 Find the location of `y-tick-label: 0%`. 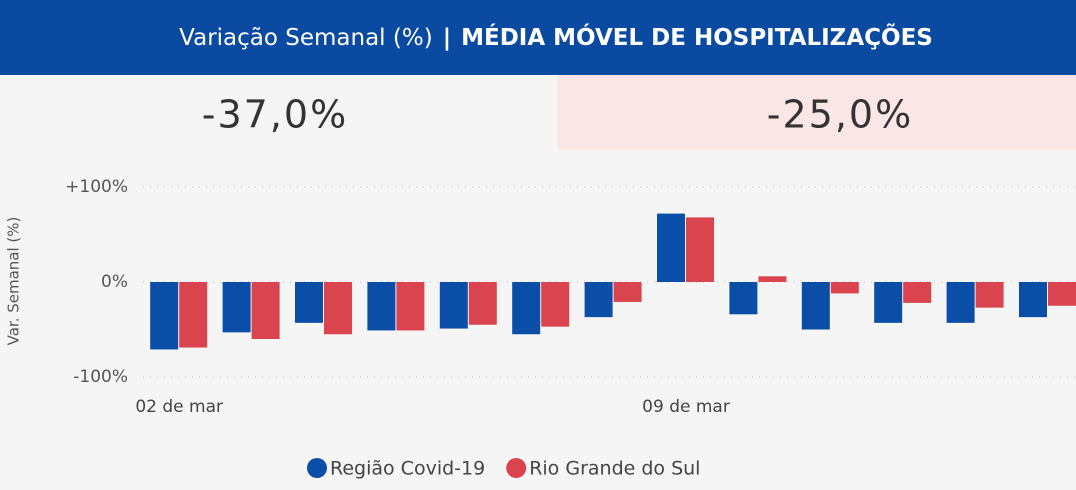

y-tick-label: 0% is located at coordinates (114, 282).